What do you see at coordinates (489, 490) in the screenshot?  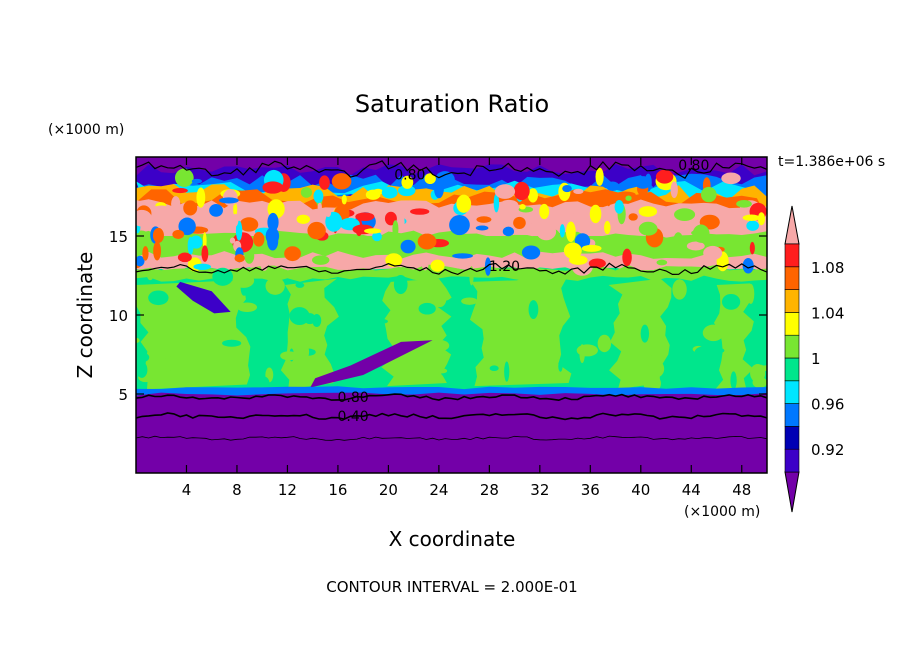 I see `x-tick-label: 28` at bounding box center [489, 490].